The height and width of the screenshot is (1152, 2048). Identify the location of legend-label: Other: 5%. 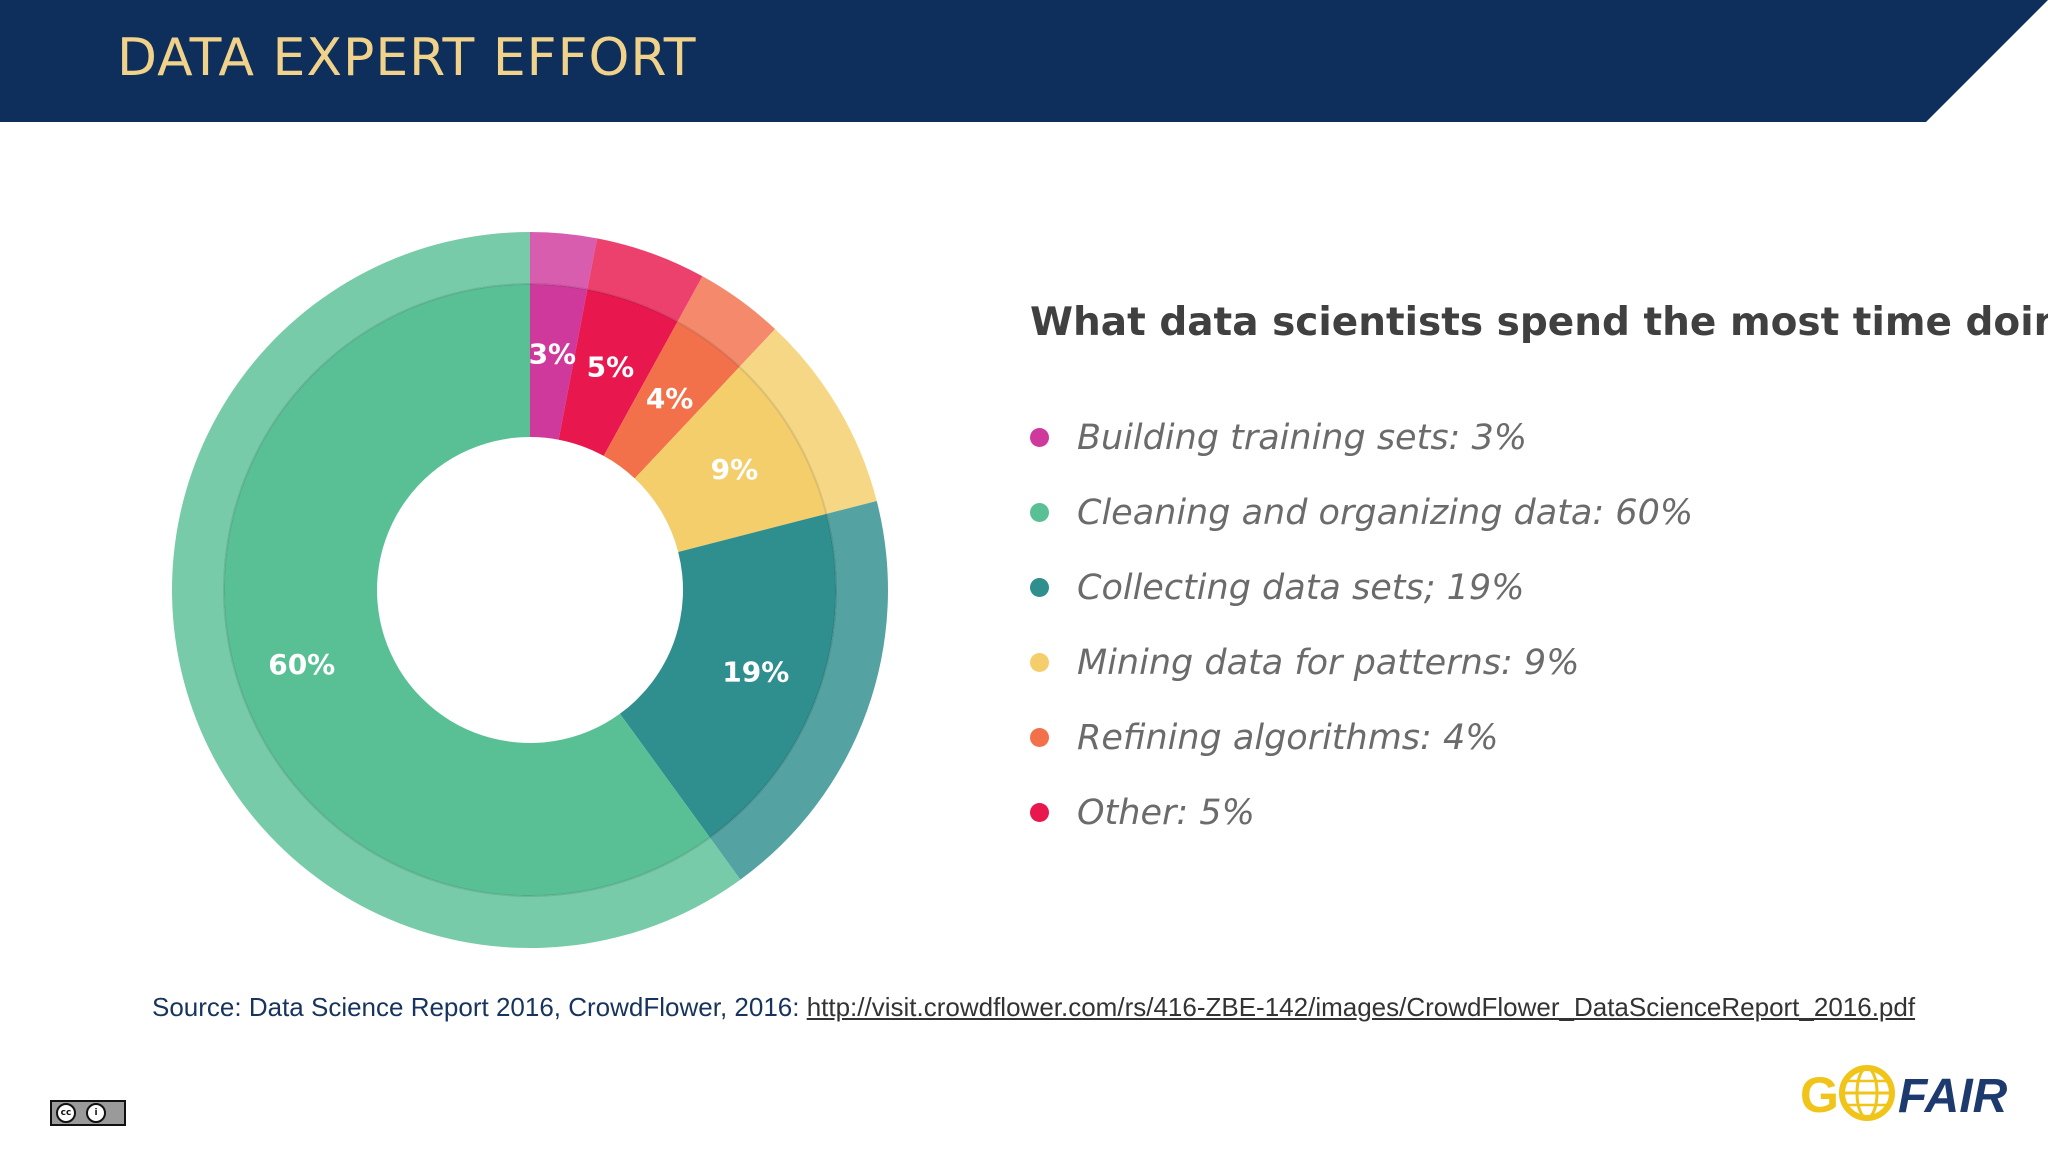
(1166, 812).